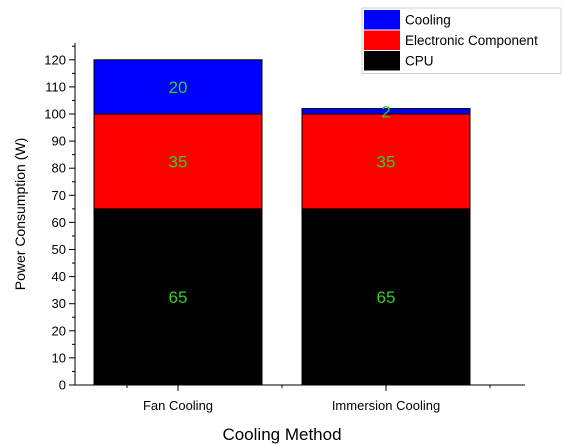  What do you see at coordinates (55, 59) in the screenshot?
I see `y-tick-label: 120` at bounding box center [55, 59].